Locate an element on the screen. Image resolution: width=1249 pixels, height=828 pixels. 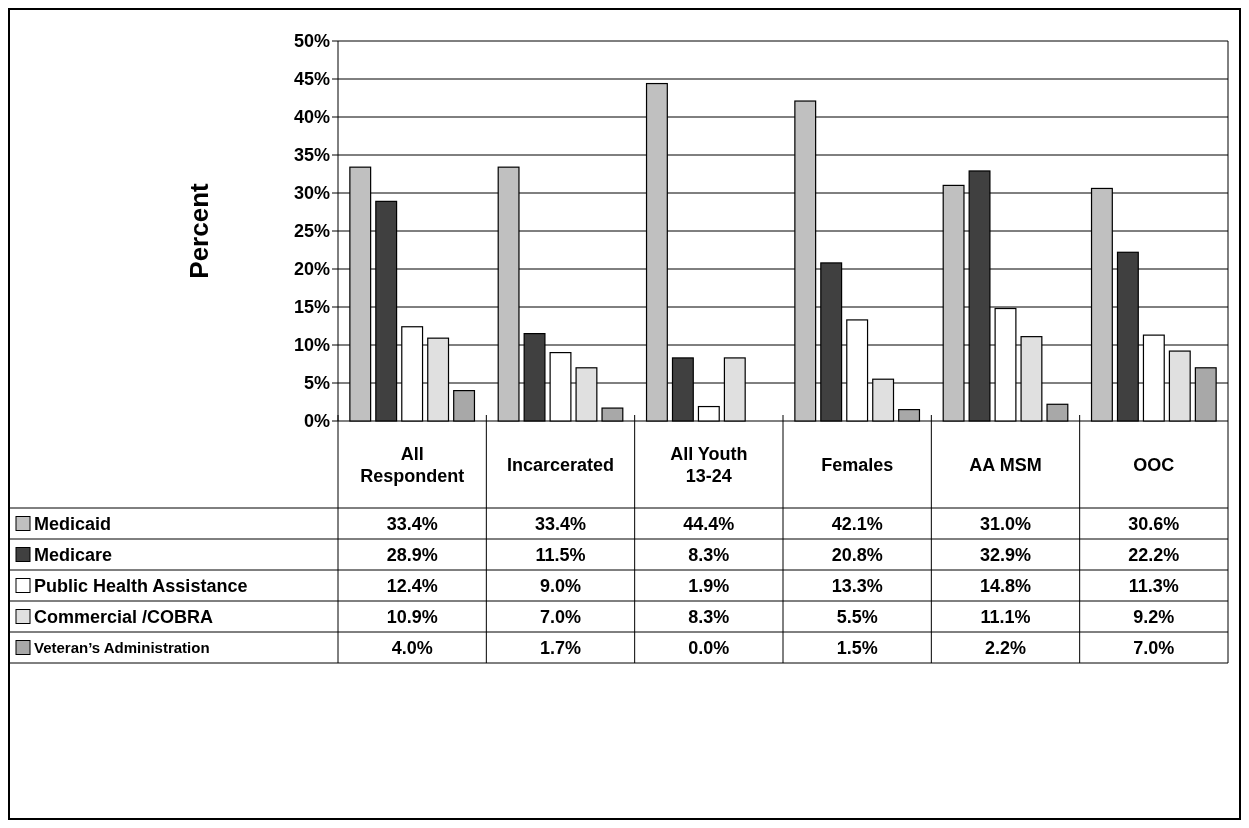
data-label: 11.1% is located at coordinates (1005, 616).